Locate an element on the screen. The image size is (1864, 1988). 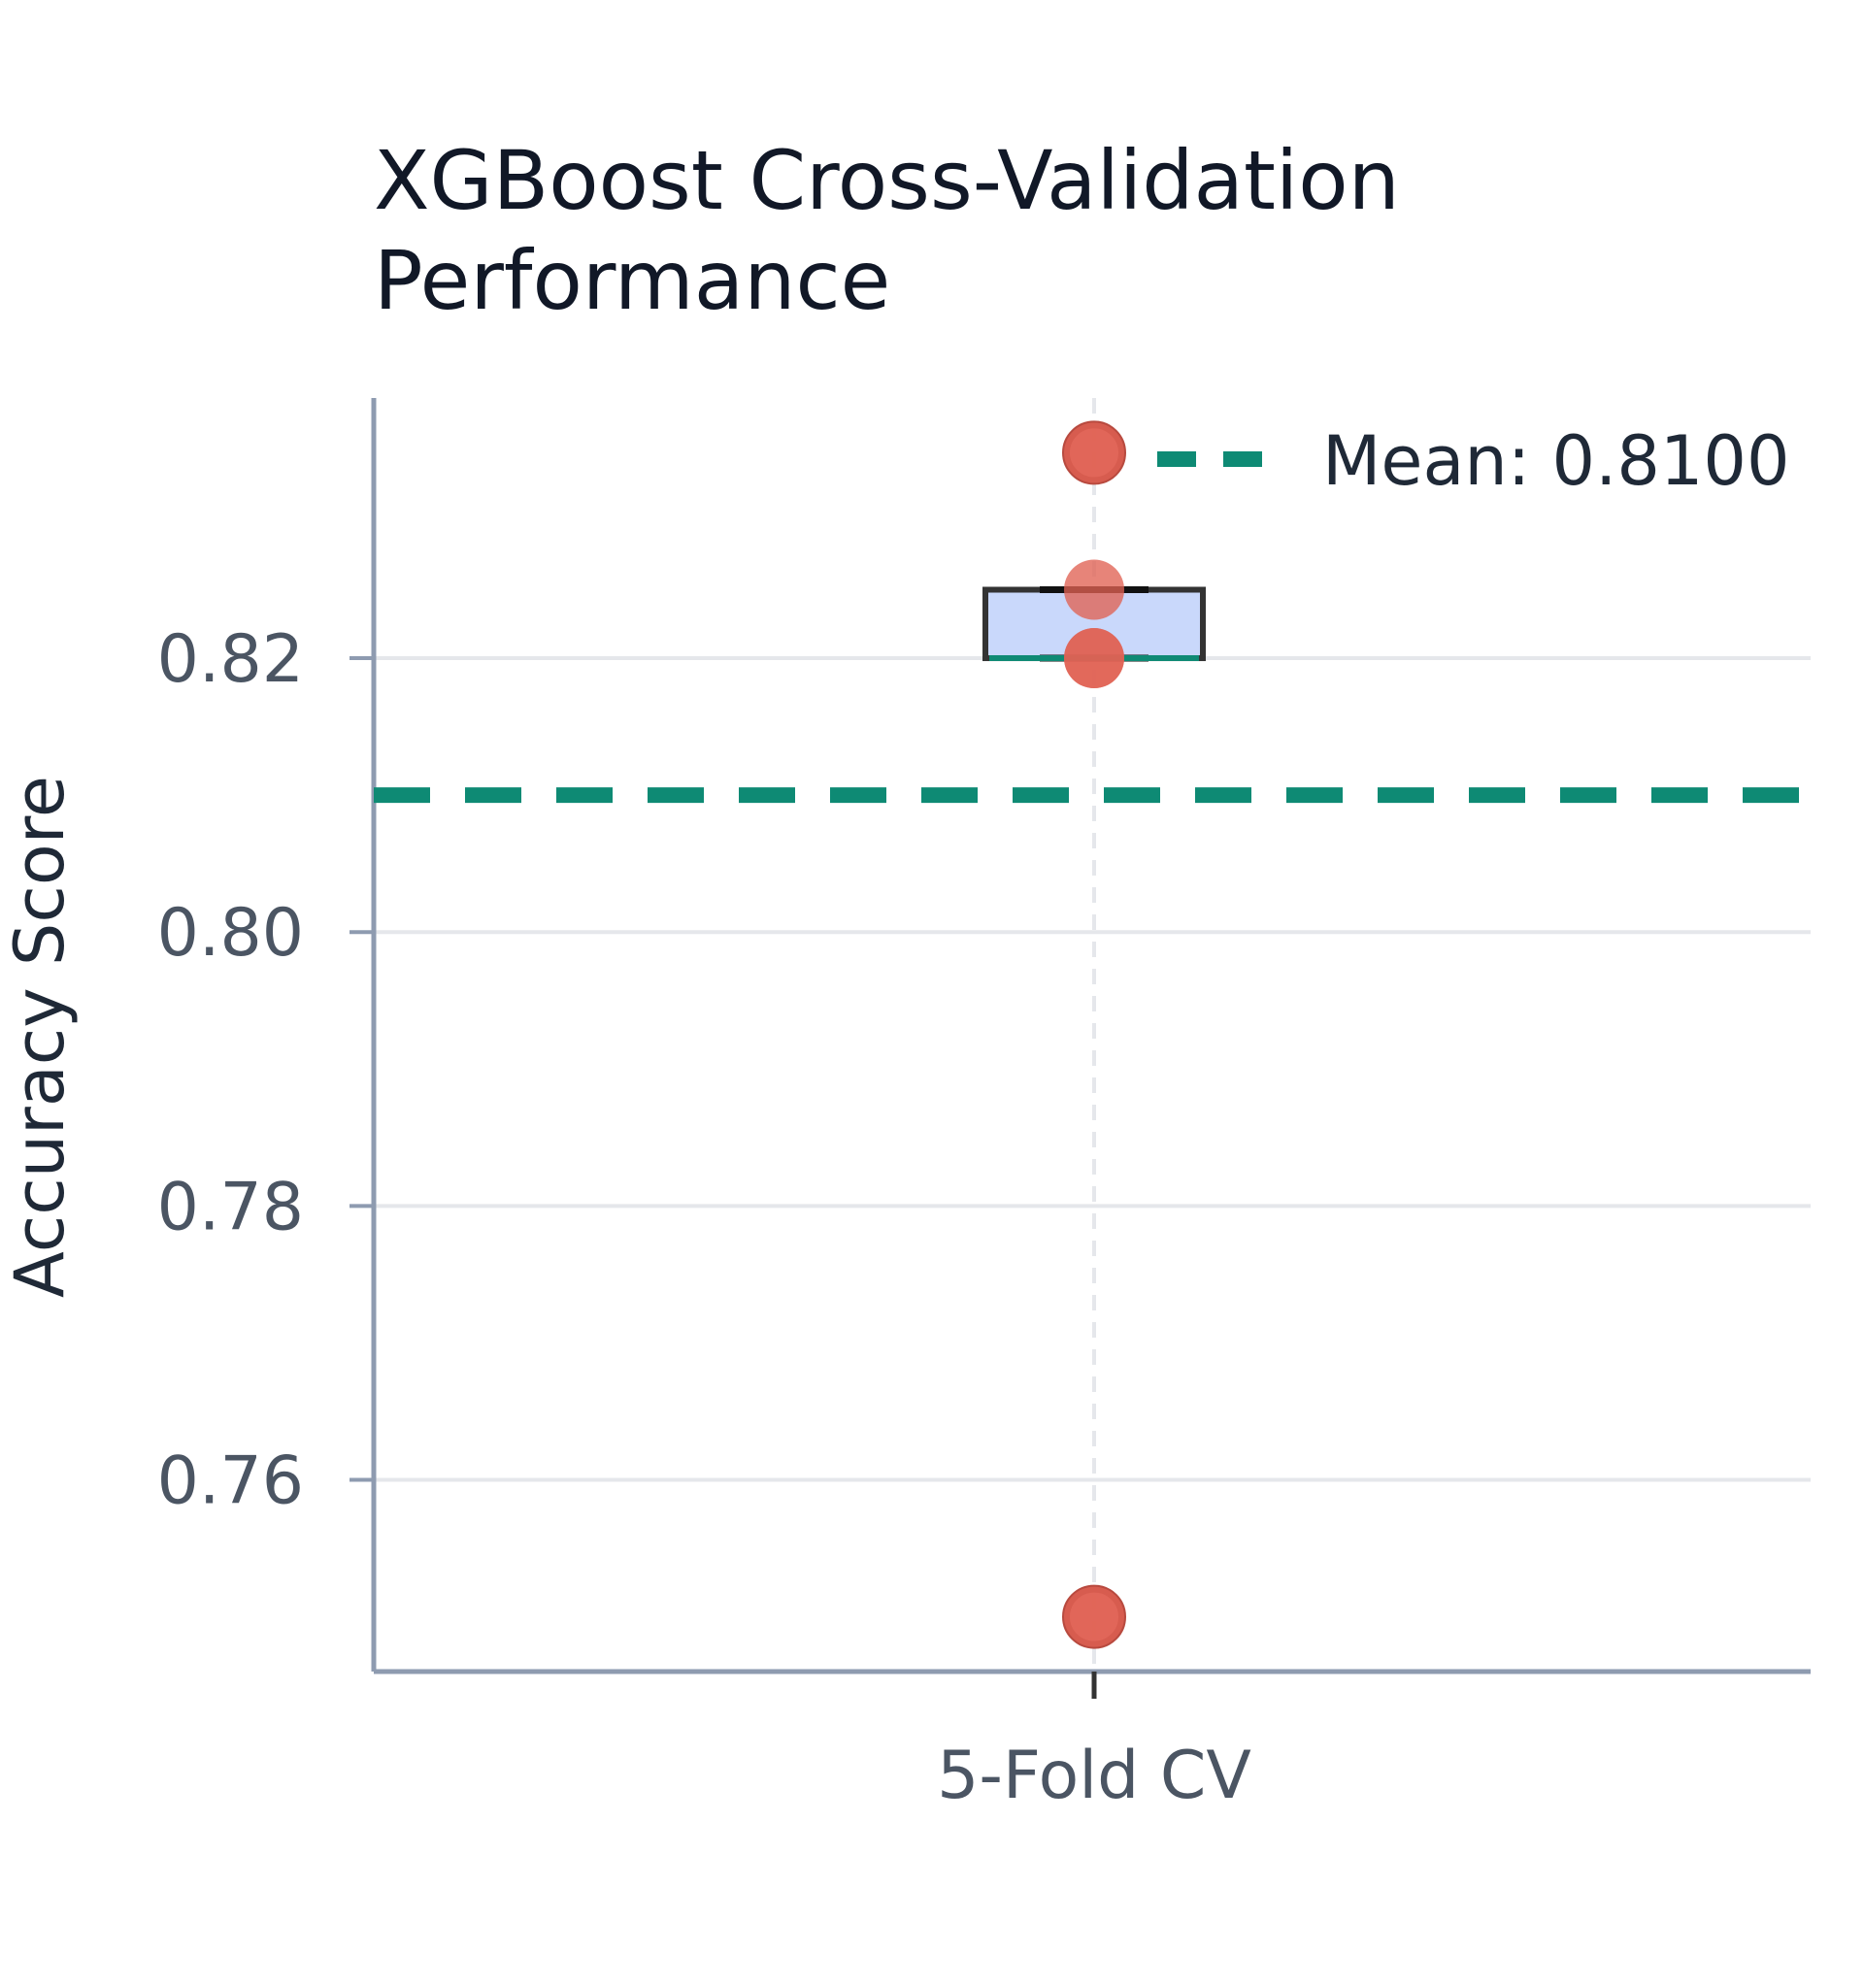
y-tick-label: 0.80 is located at coordinates (230, 934).